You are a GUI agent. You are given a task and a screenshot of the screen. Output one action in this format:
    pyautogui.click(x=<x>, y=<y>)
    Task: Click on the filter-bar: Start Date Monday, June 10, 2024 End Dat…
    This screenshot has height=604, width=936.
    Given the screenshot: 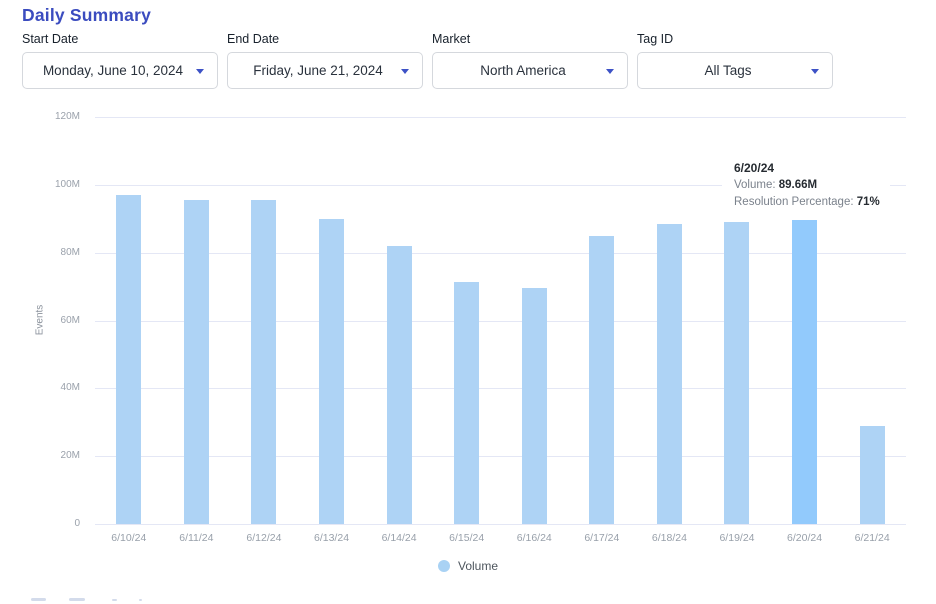 What is the action you would take?
    pyautogui.click(x=427, y=60)
    